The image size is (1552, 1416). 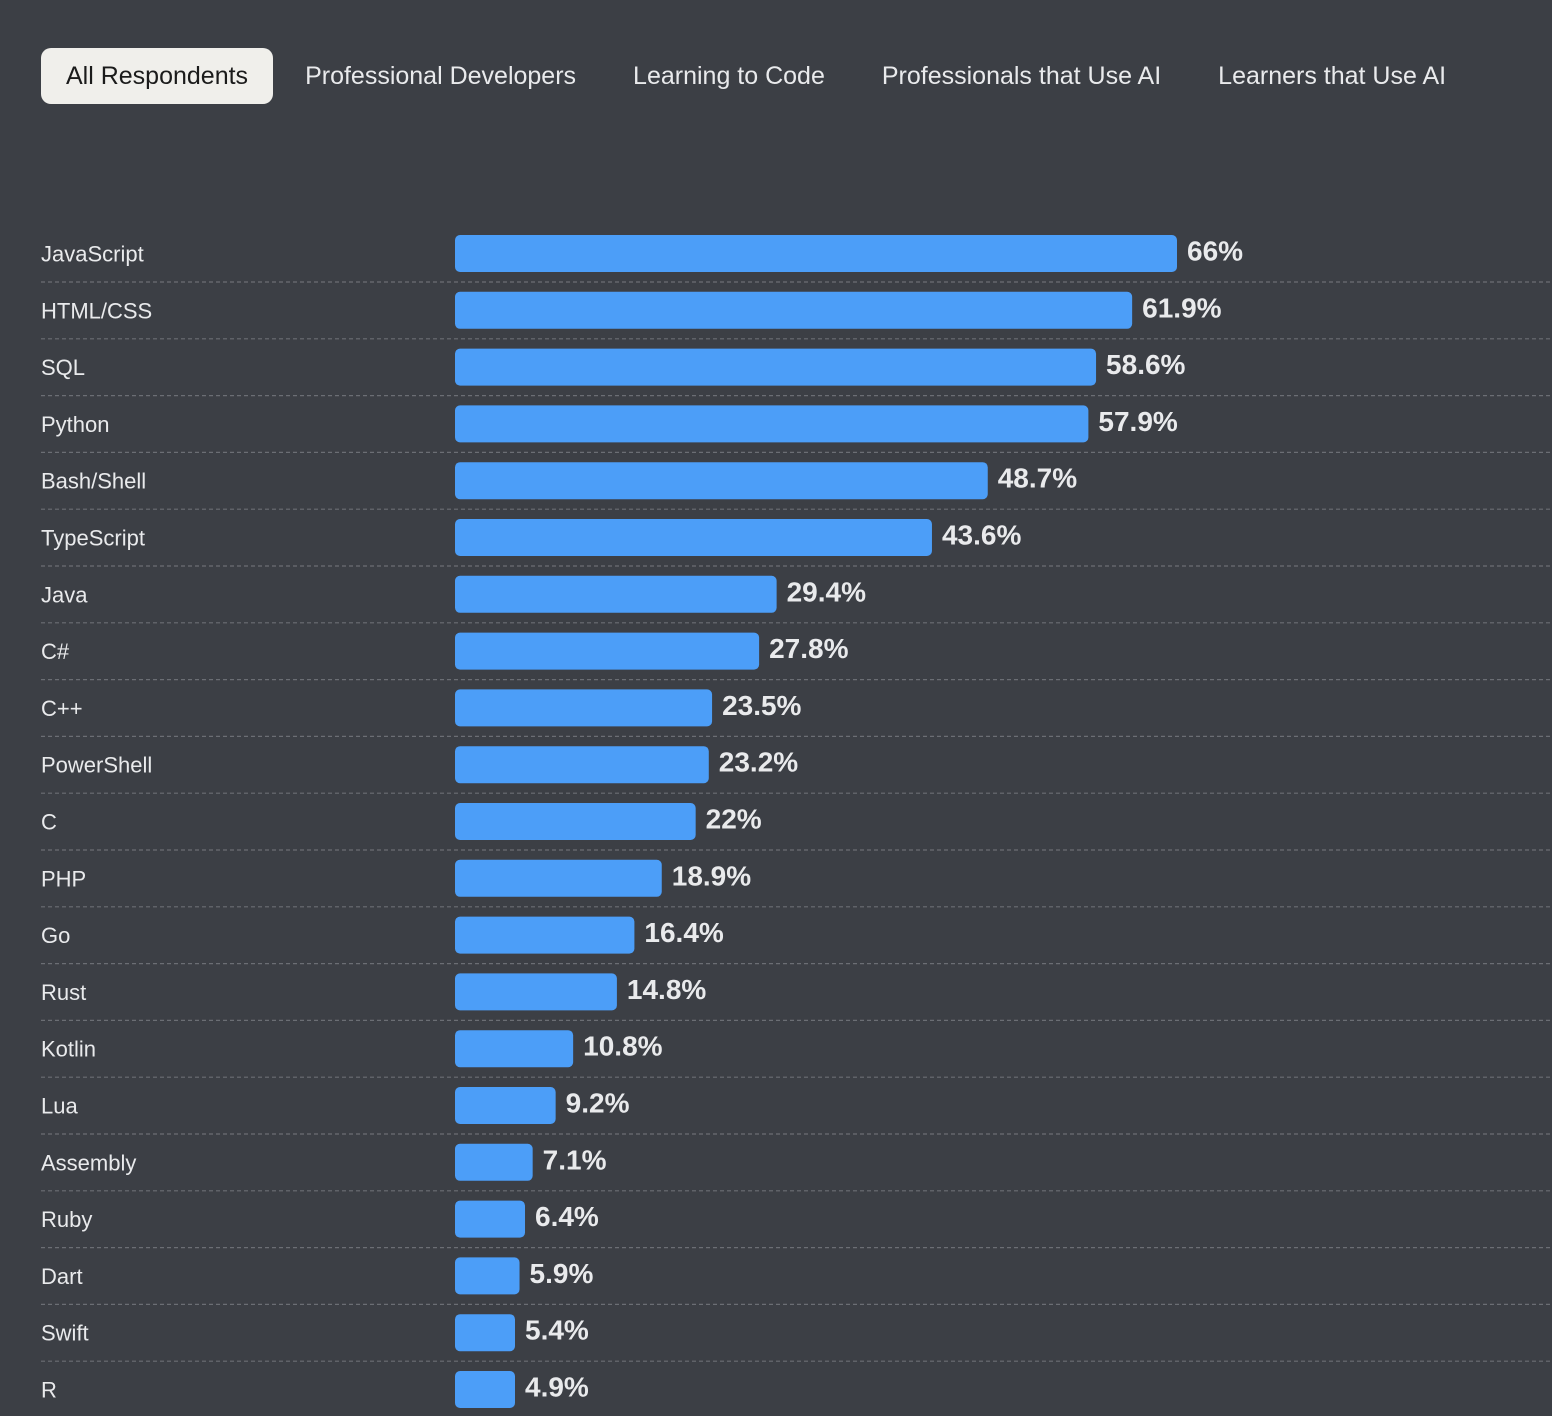 I want to click on tab-all-respondents: All Respondents, so click(x=157, y=76).